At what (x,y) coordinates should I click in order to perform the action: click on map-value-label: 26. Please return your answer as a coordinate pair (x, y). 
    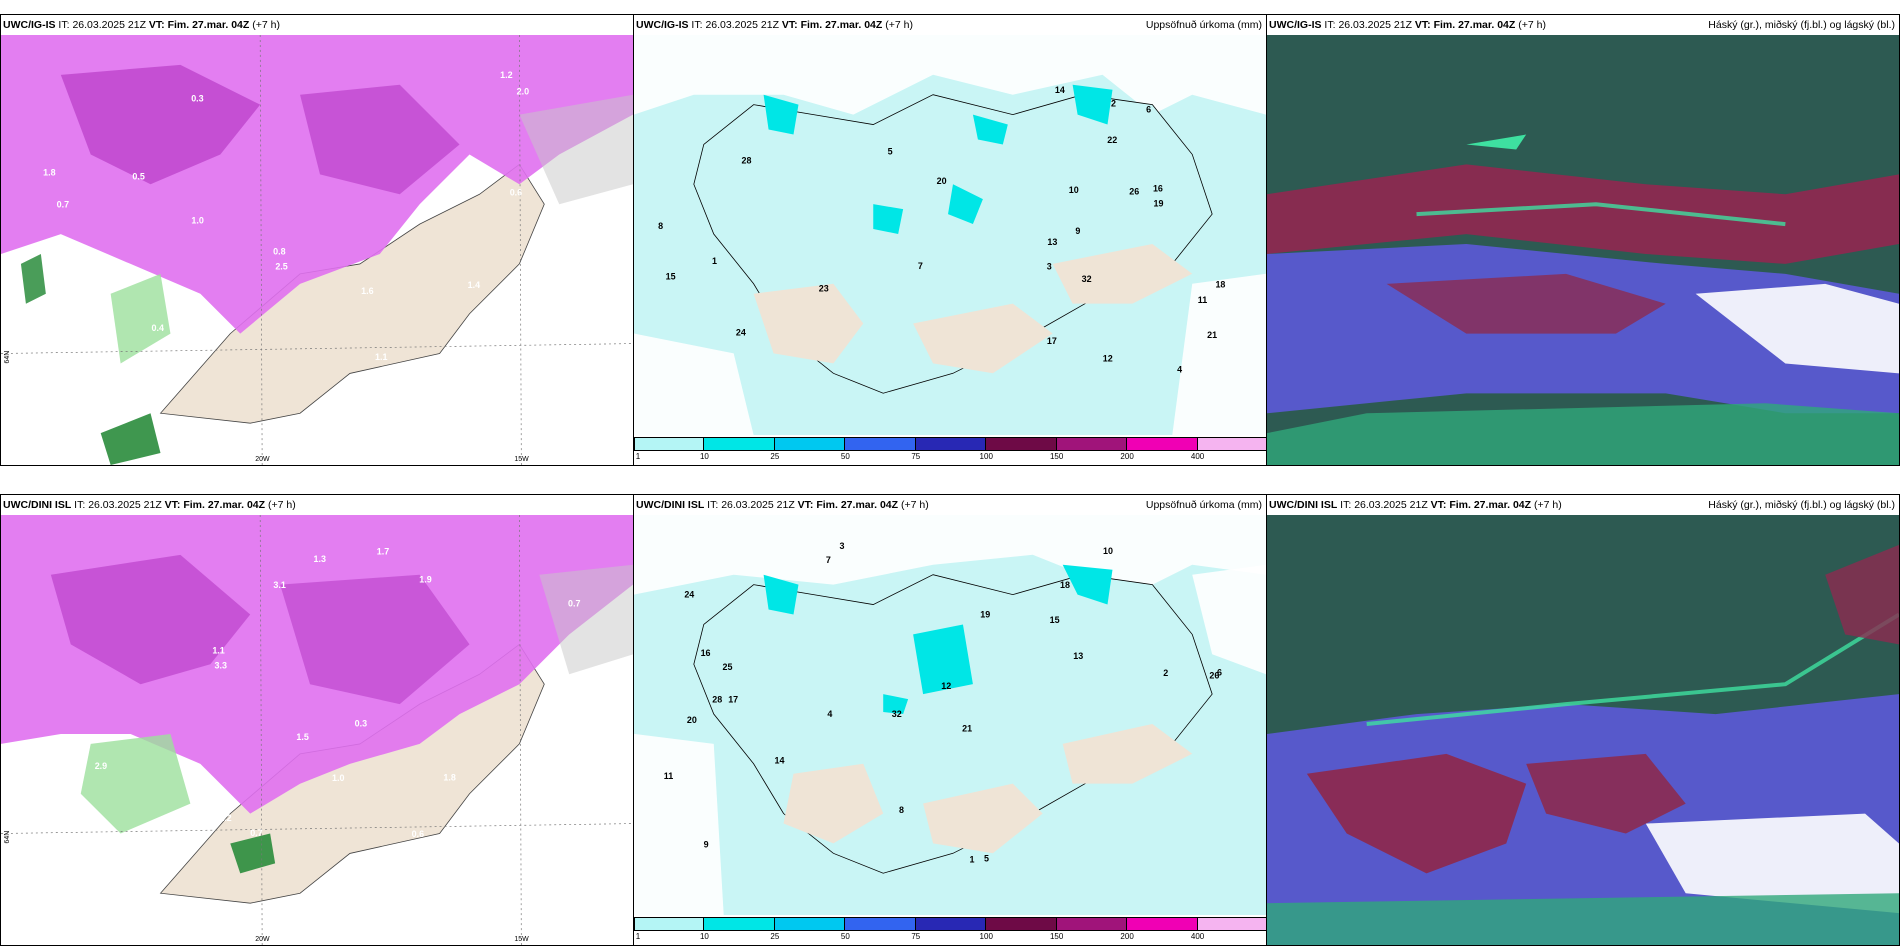
    Looking at the image, I should click on (1214, 675).